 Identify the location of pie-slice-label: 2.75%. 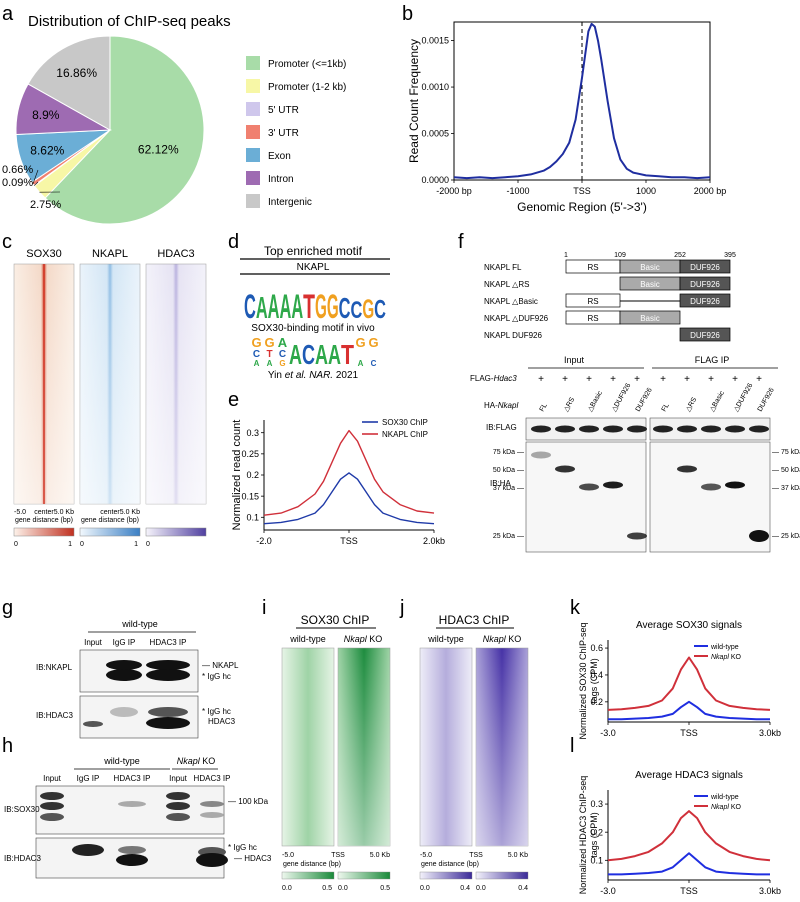
(45, 205).